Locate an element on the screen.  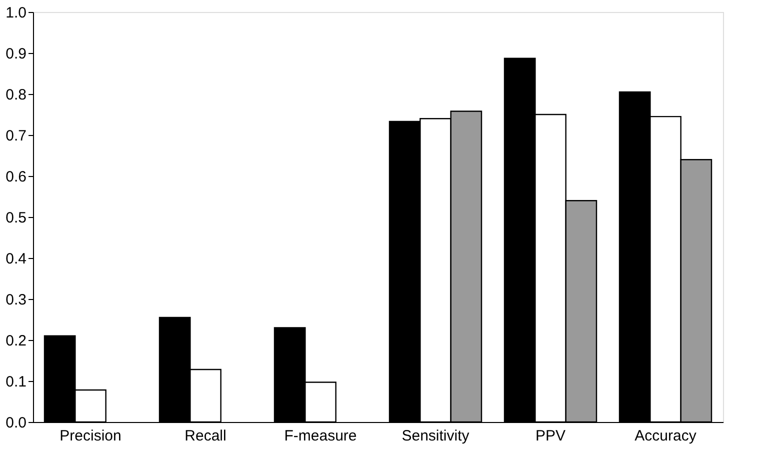
y-tick-label: 0.1 is located at coordinates (16, 382).